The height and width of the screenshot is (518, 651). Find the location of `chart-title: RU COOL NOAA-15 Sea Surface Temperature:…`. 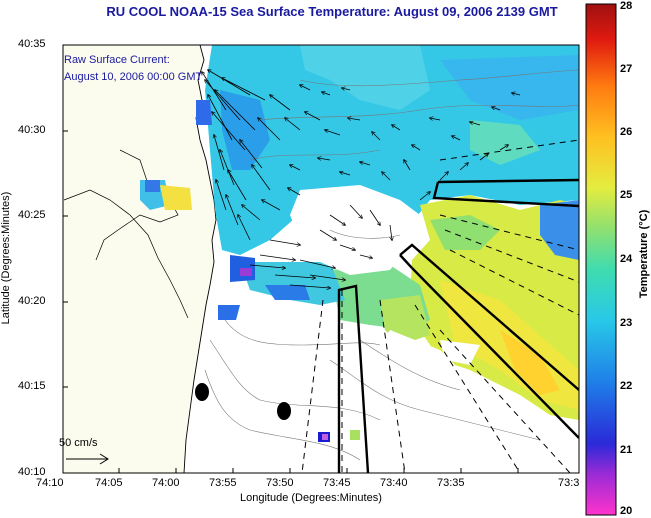

chart-title: RU COOL NOAA-15 Sea Surface Temperature:… is located at coordinates (332, 11).